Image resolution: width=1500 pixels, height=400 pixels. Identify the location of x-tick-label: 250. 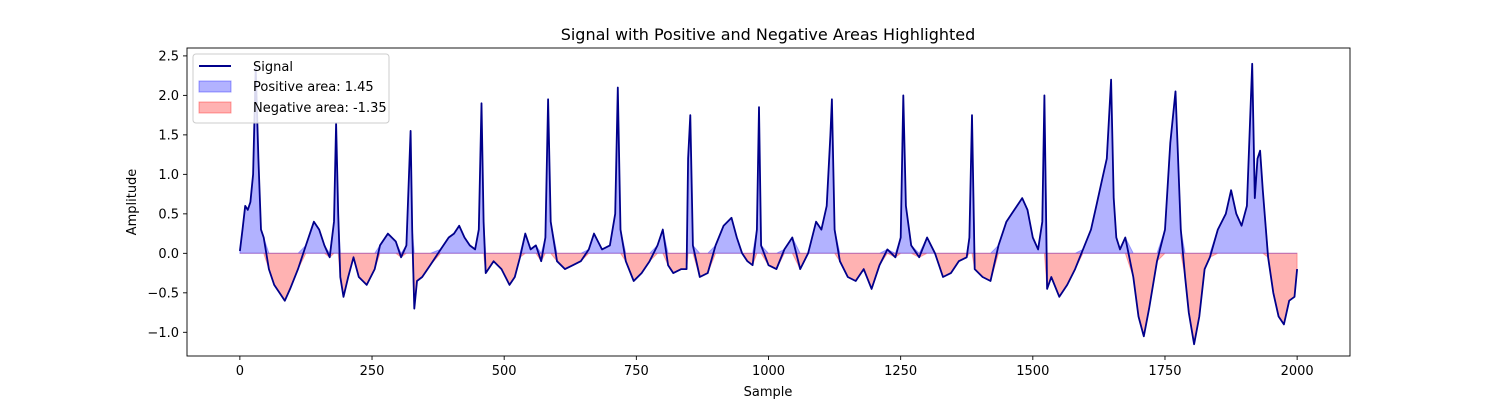
(372, 371).